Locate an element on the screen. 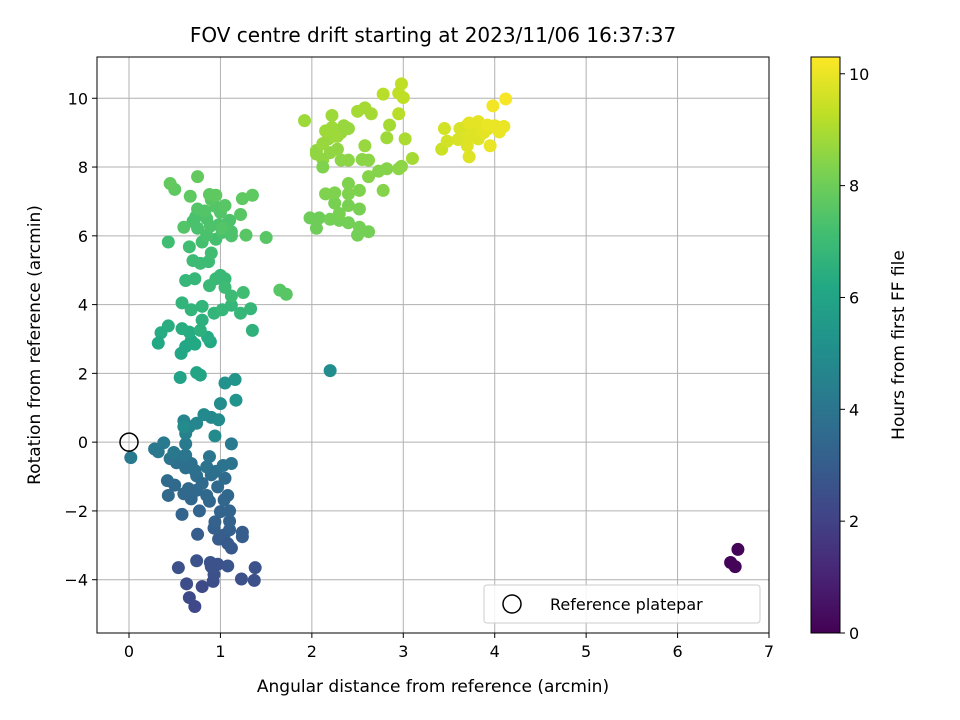 The width and height of the screenshot is (960, 720). x-tick-label: 0 is located at coordinates (129, 651).